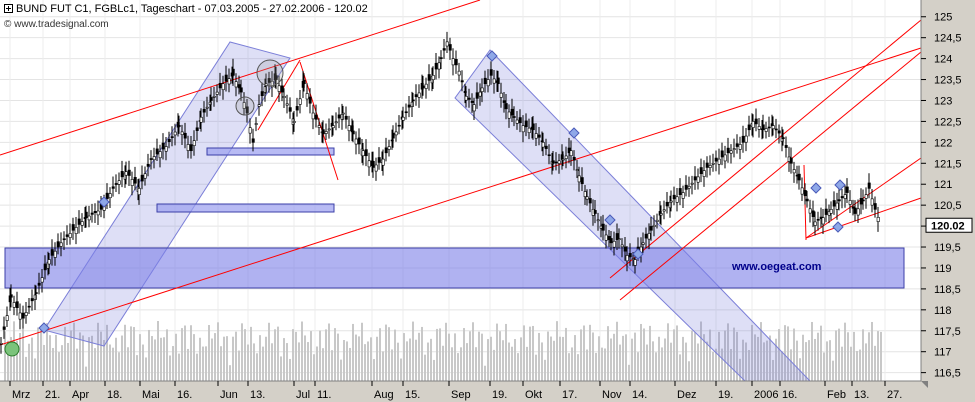  What do you see at coordinates (943, 143) in the screenshot?
I see `y-tick-label: 122` at bounding box center [943, 143].